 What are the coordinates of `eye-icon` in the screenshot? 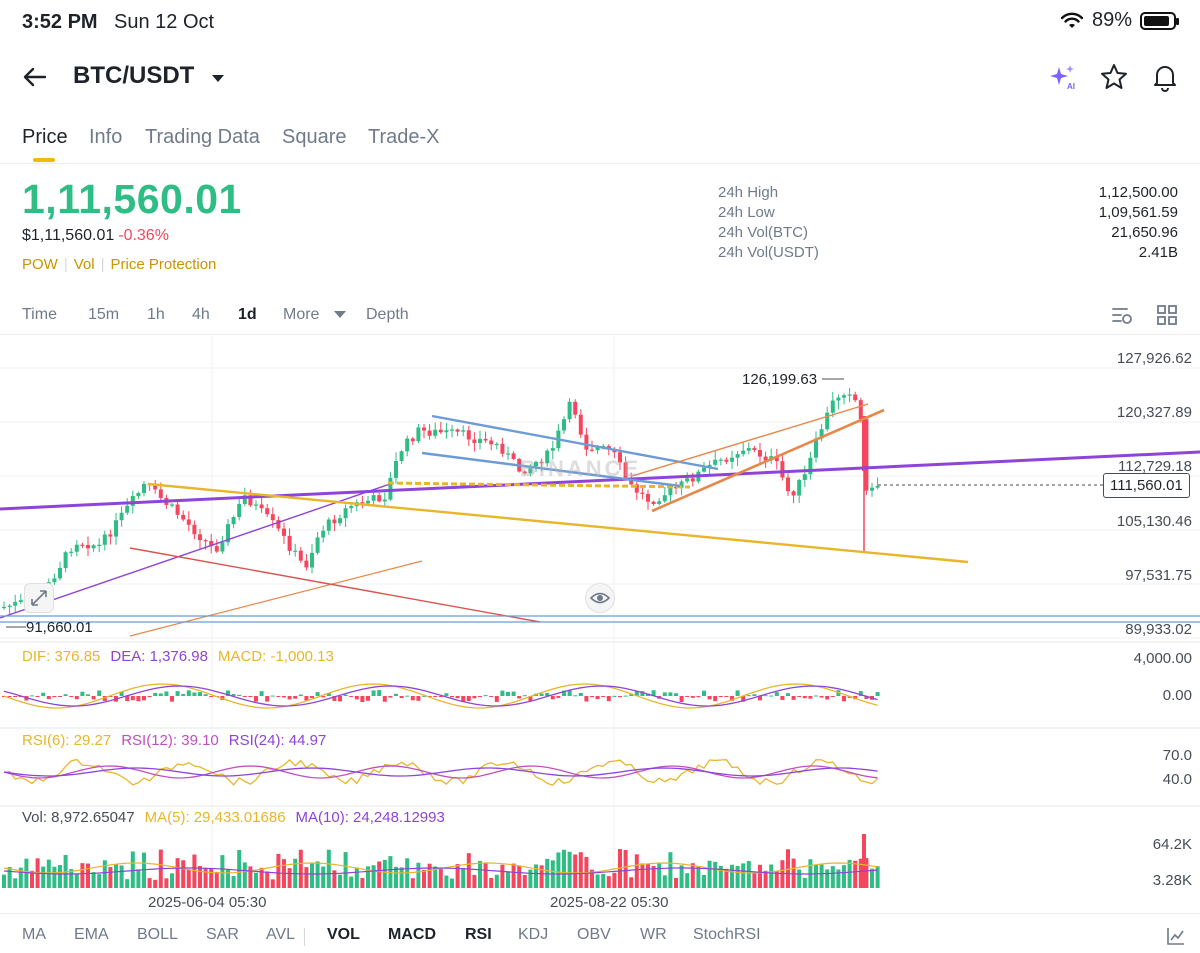 It's located at (600, 598).